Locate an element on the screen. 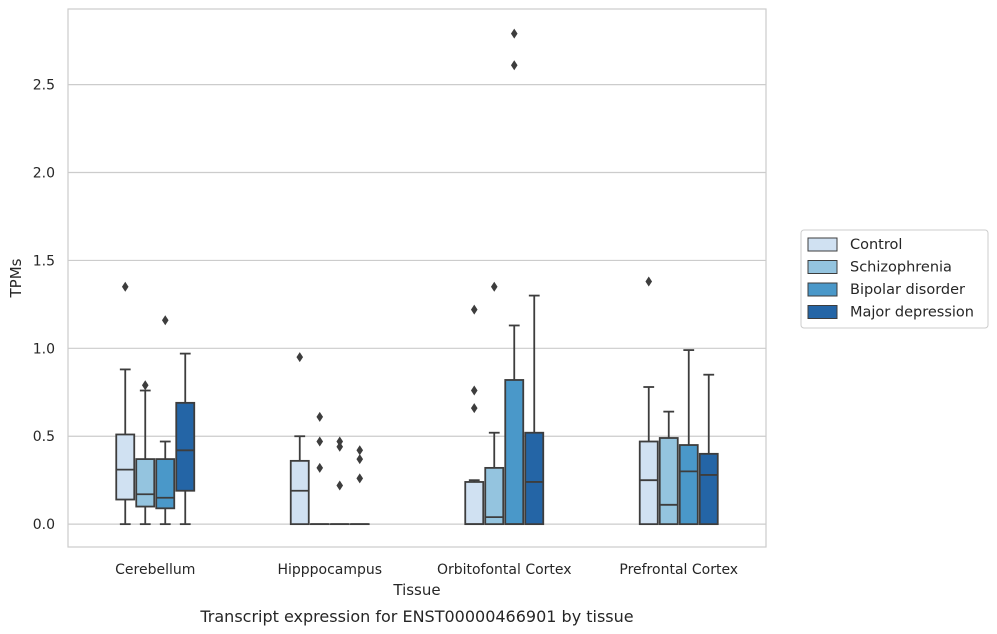  x-tick-label: Cerebellum is located at coordinates (155, 570).